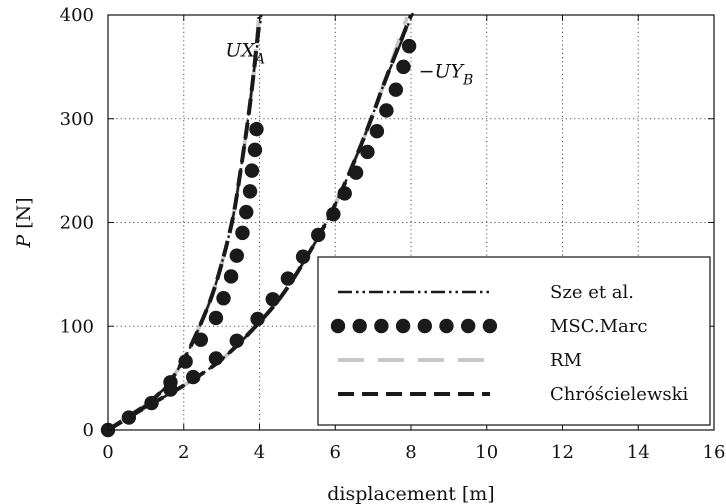  I want to click on x-axis-label: displacement [m], so click(410, 493).